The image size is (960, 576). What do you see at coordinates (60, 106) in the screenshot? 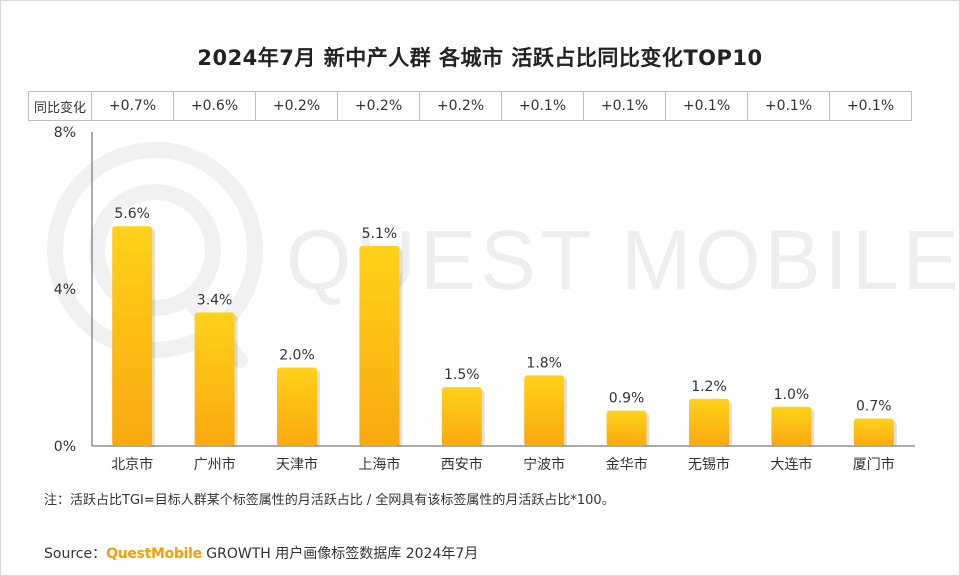
I see `yoy-header: 同比变化` at bounding box center [60, 106].